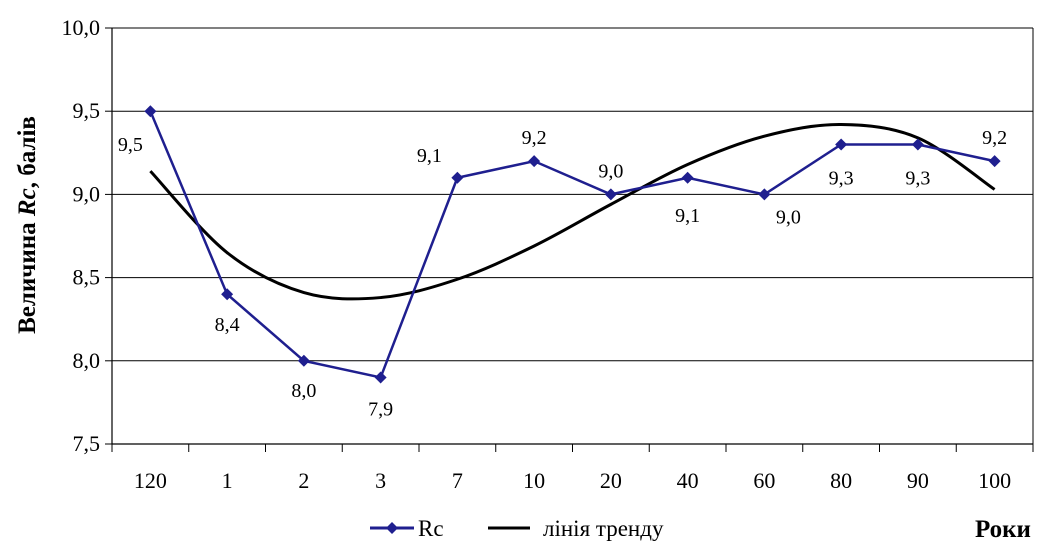  What do you see at coordinates (688, 480) in the screenshot?
I see `x-tick-label: 40` at bounding box center [688, 480].